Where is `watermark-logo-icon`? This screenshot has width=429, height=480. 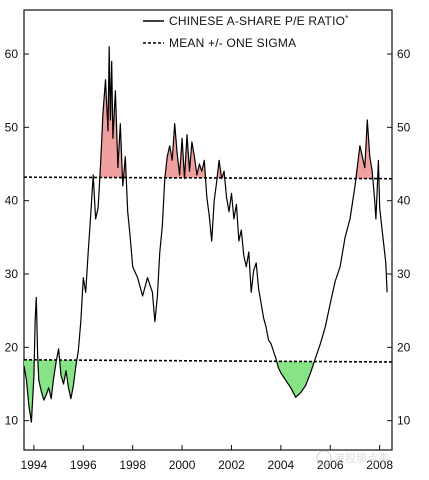 watermark-logo-icon is located at coordinates (324, 458).